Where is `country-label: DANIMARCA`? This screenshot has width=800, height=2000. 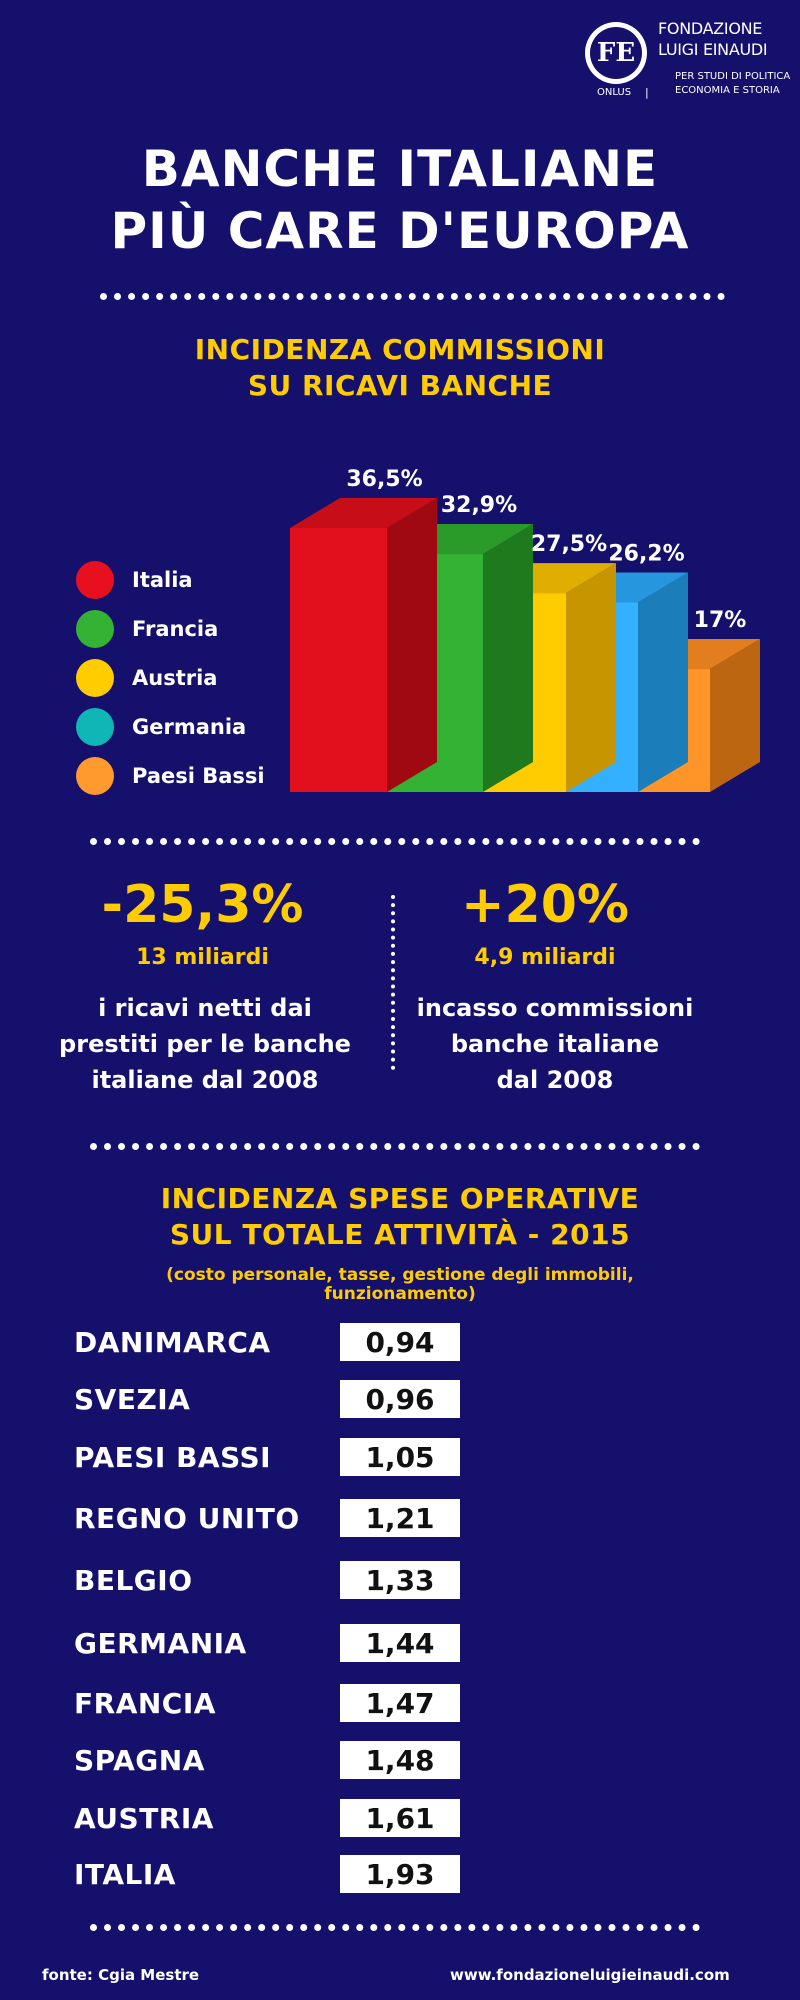
country-label: DANIMARCA is located at coordinates (172, 1342).